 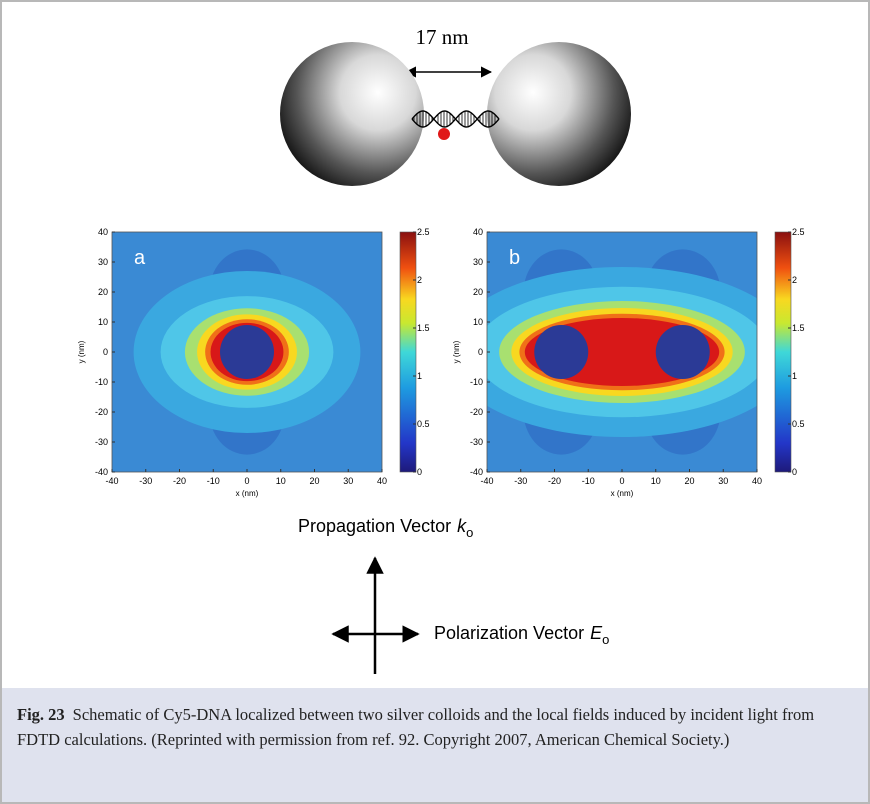 I want to click on dna-strand, so click(x=455, y=119).